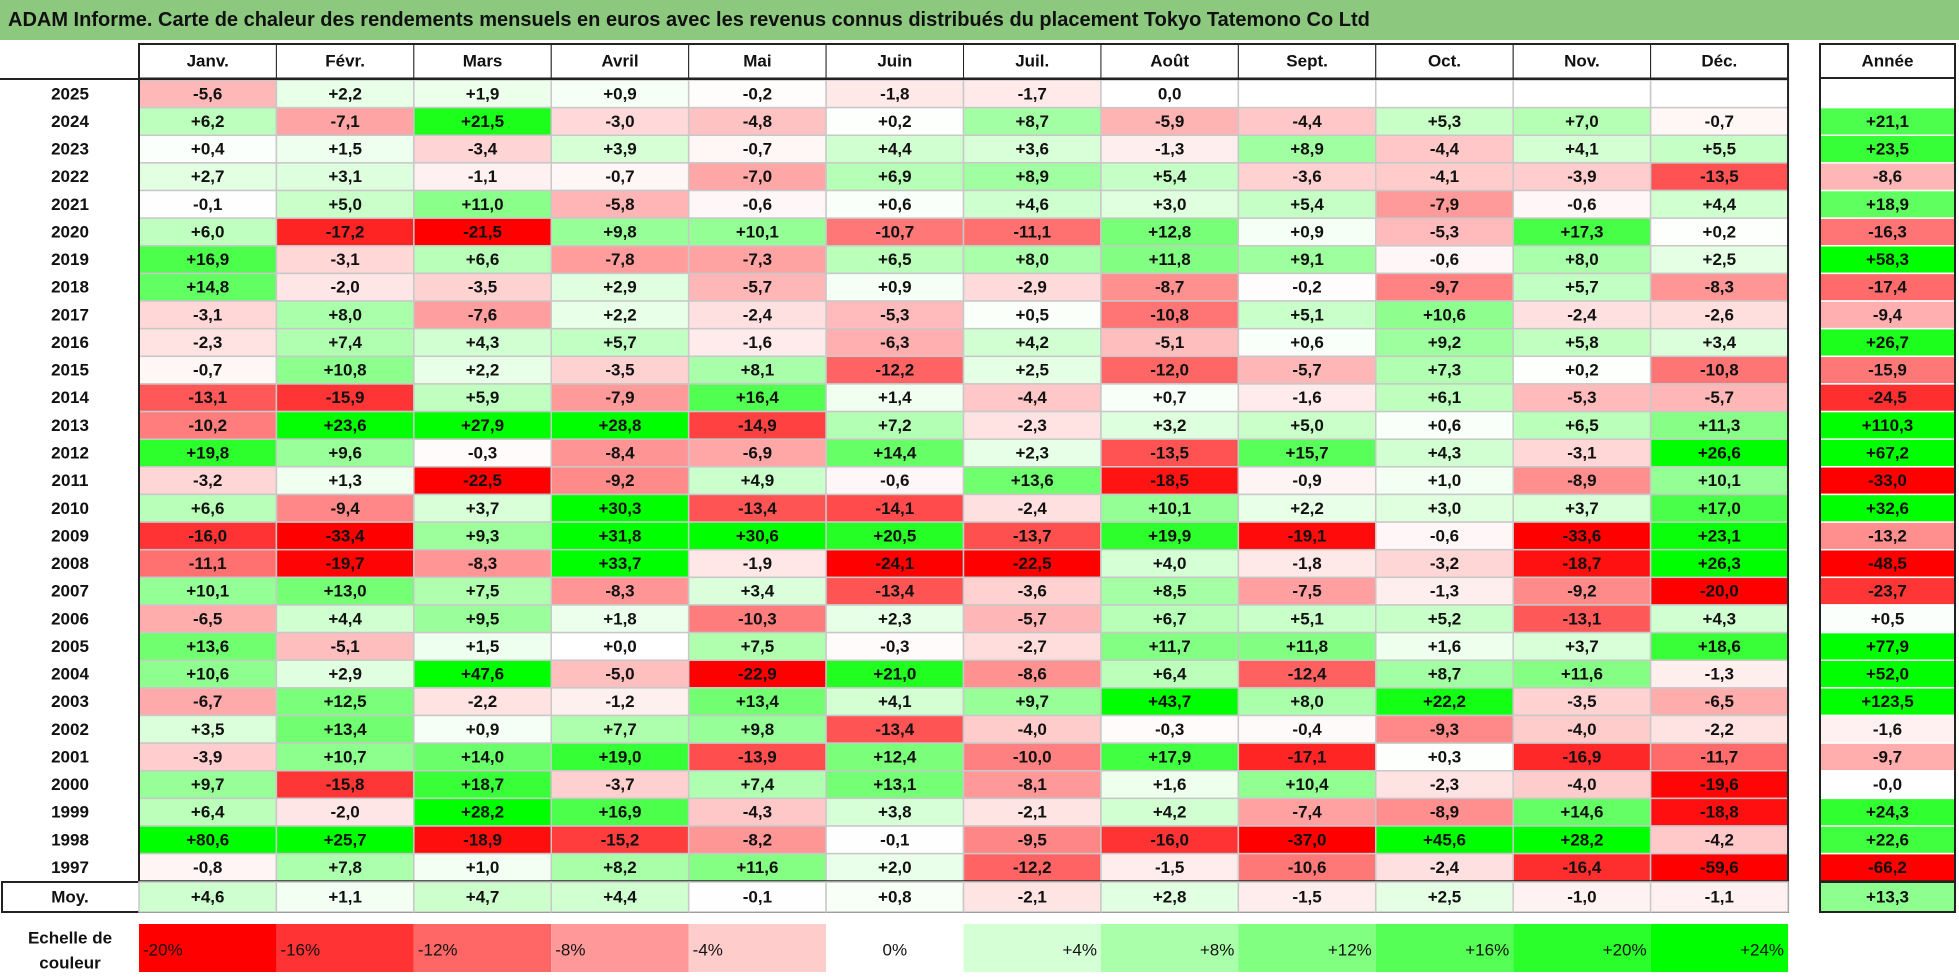 This screenshot has height=978, width=1959. What do you see at coordinates (207, 204) in the screenshot?
I see `heatmap-cell-value: -0,1` at bounding box center [207, 204].